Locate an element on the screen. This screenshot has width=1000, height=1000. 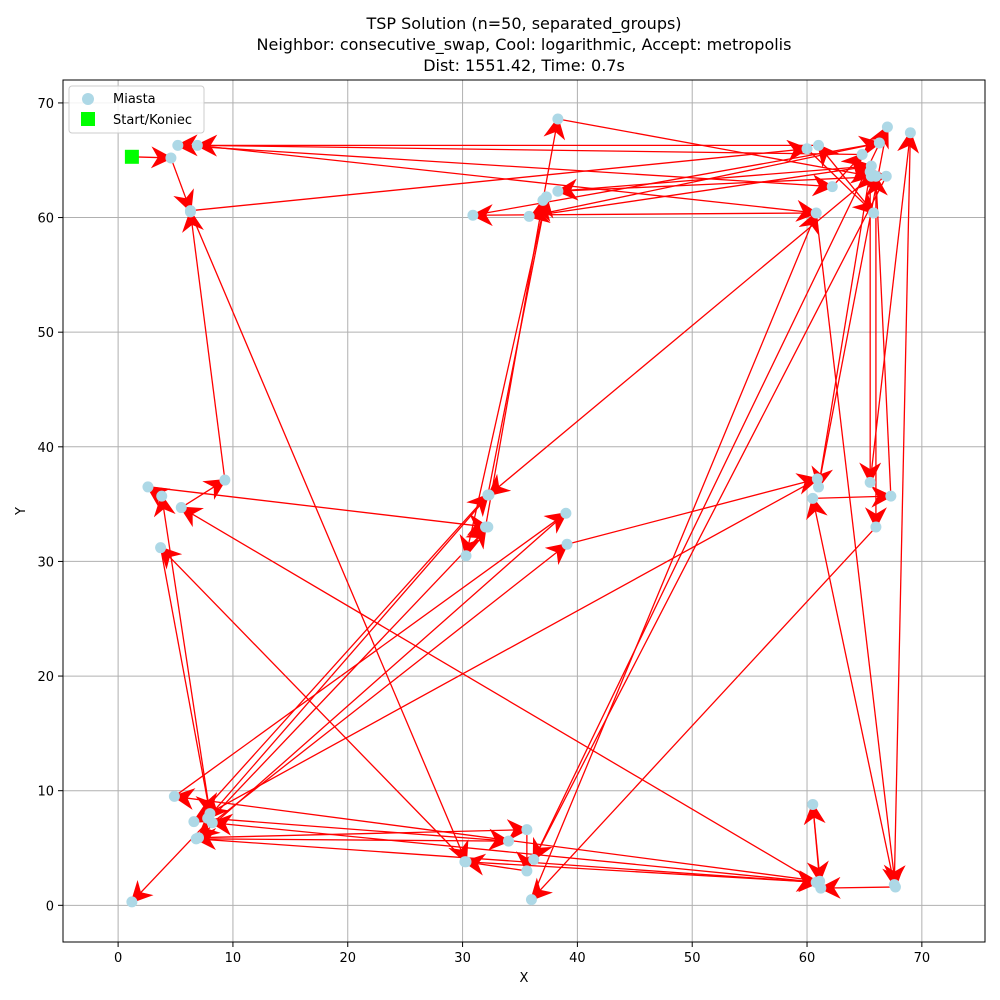
y-tick-label: 40 is located at coordinates (45, 448).